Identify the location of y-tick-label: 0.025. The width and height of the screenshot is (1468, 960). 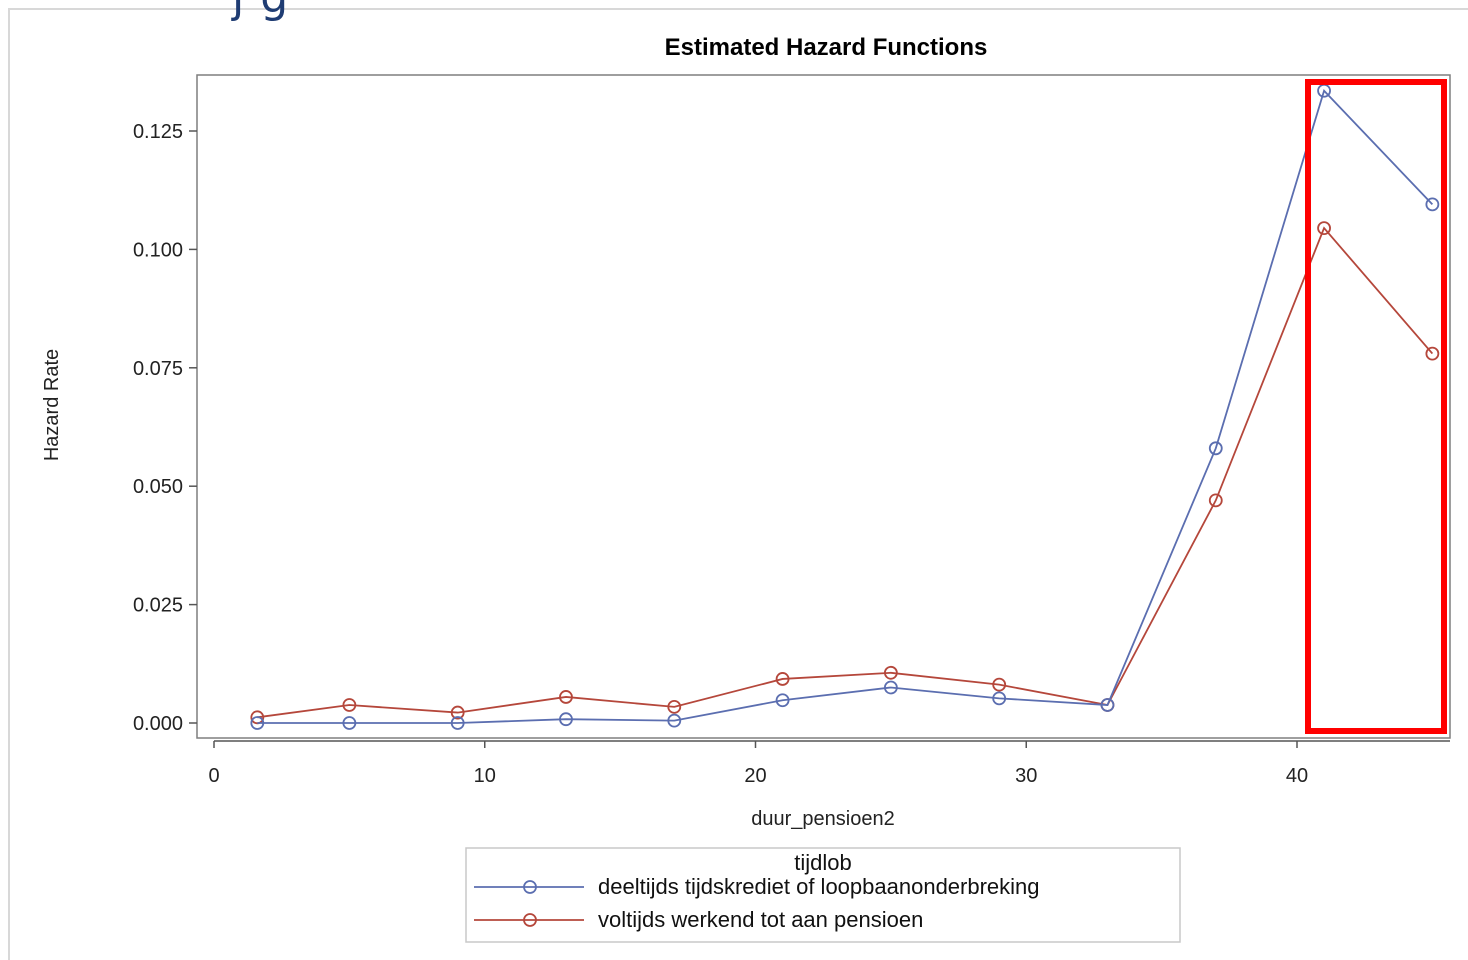
(158, 606).